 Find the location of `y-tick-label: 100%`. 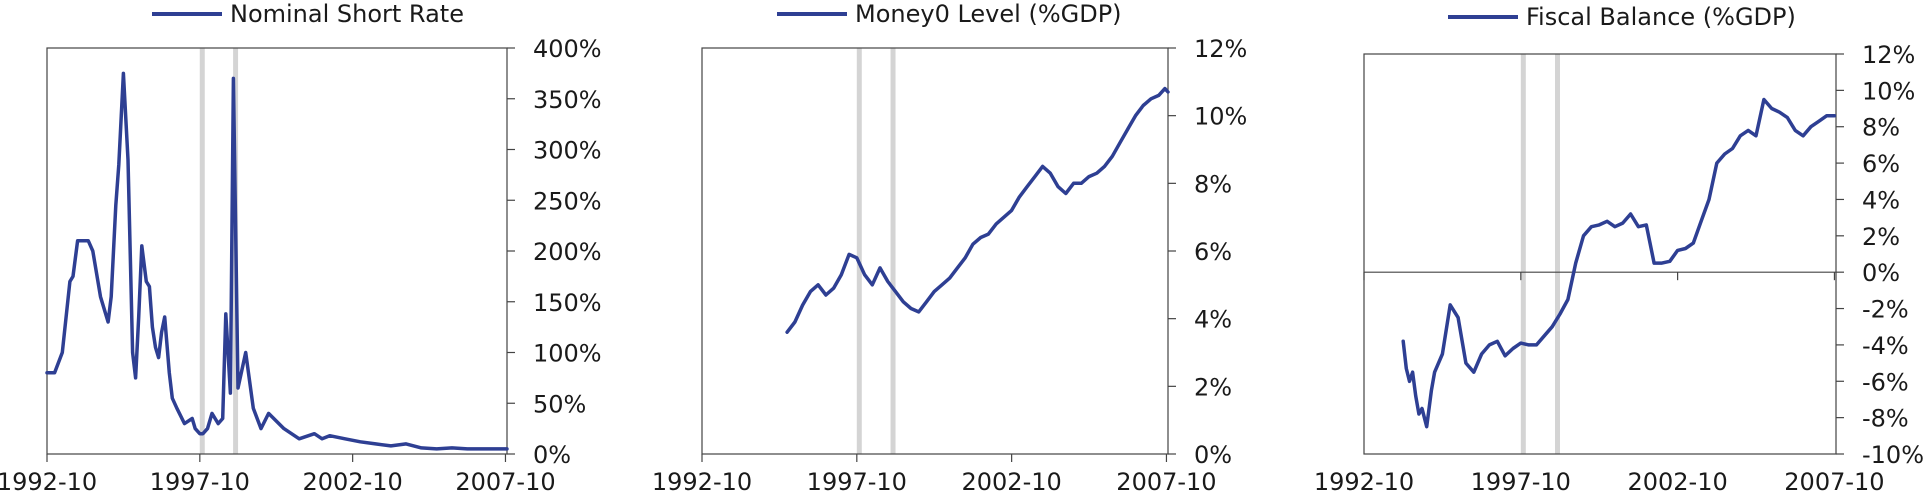

y-tick-label: 100% is located at coordinates (567, 354).